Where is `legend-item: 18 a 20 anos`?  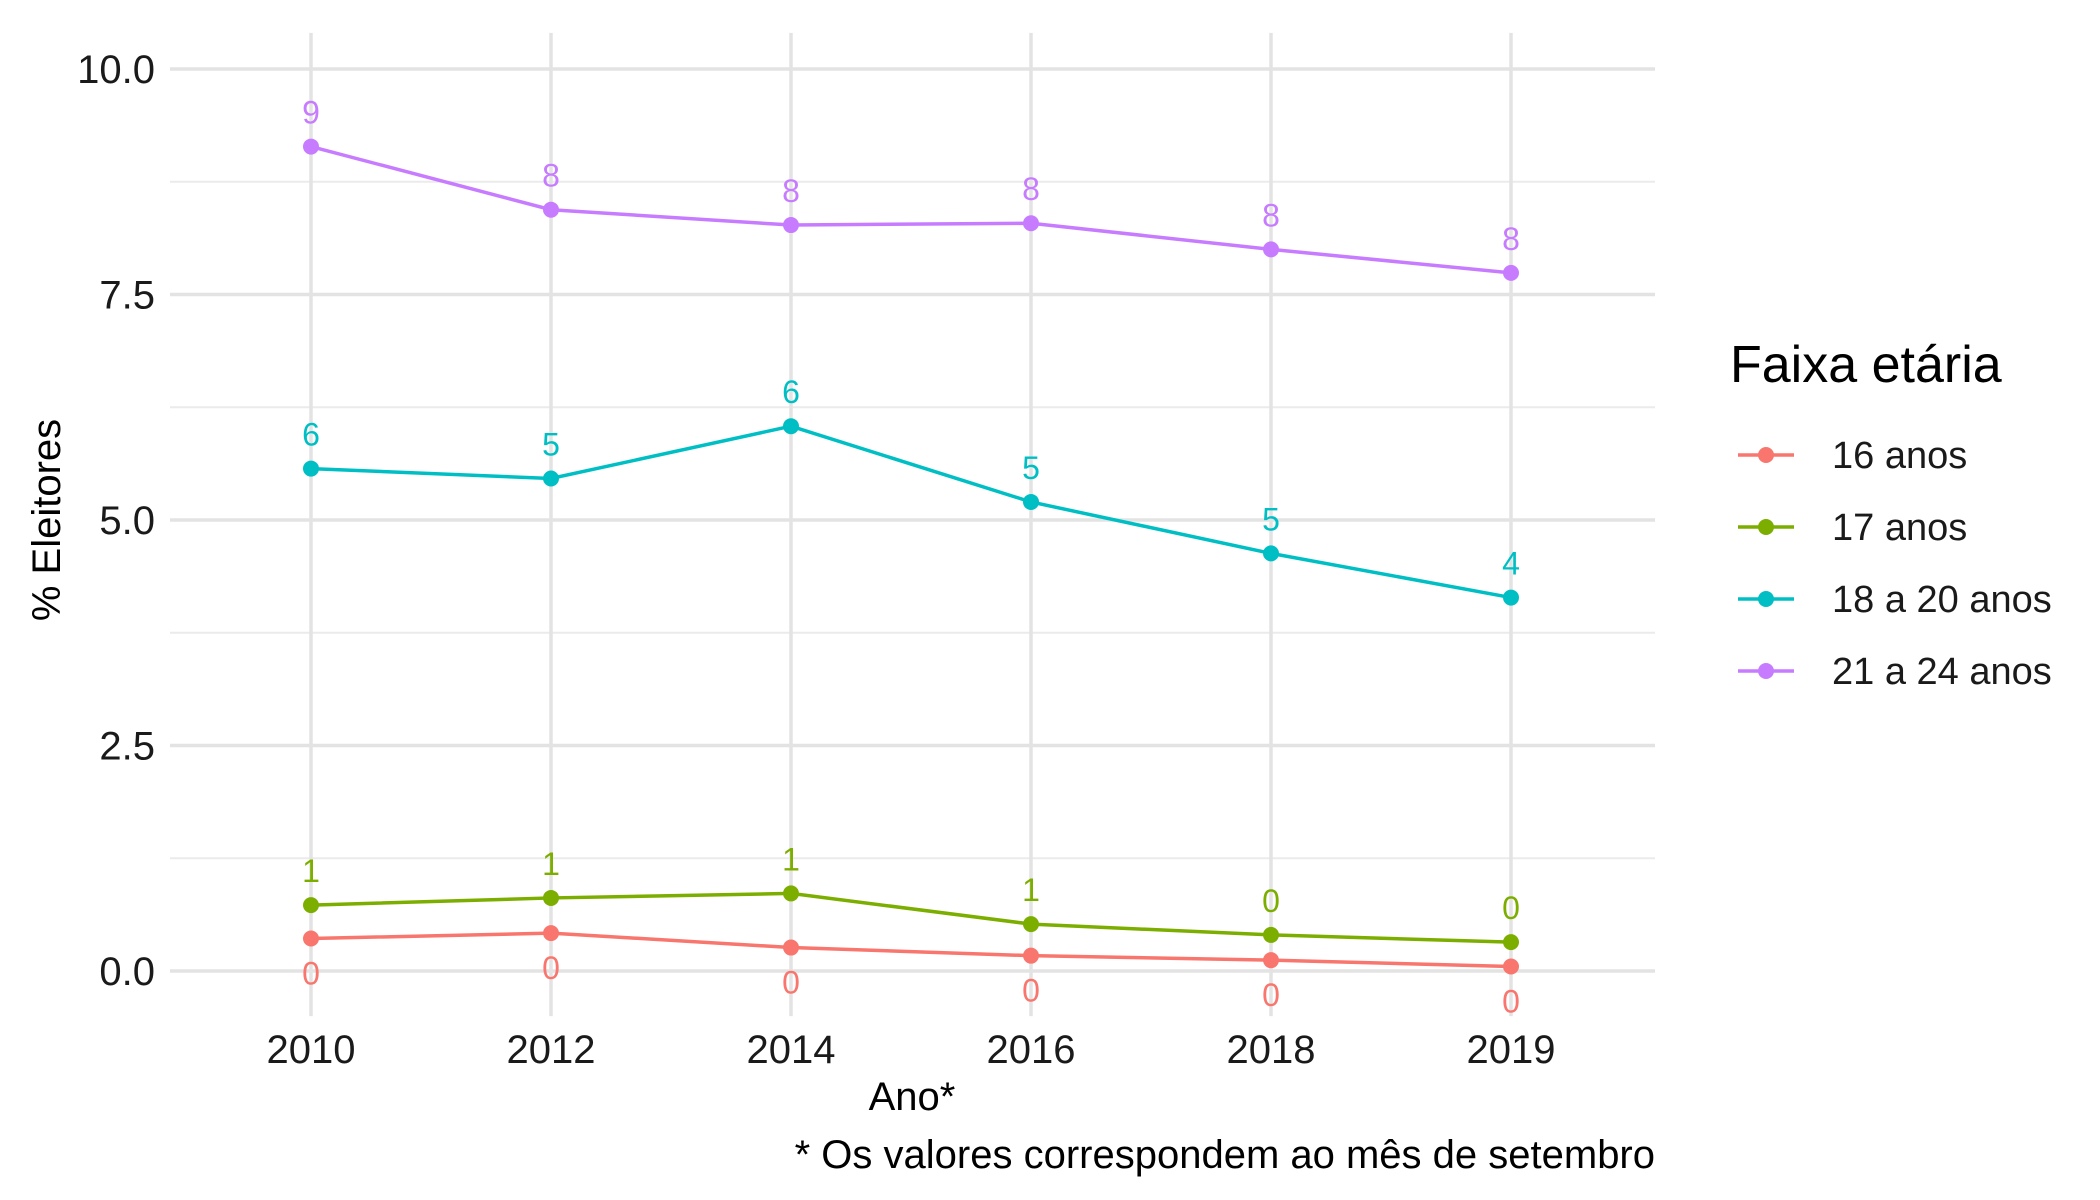 legend-item: 18 a 20 anos is located at coordinates (1895, 600).